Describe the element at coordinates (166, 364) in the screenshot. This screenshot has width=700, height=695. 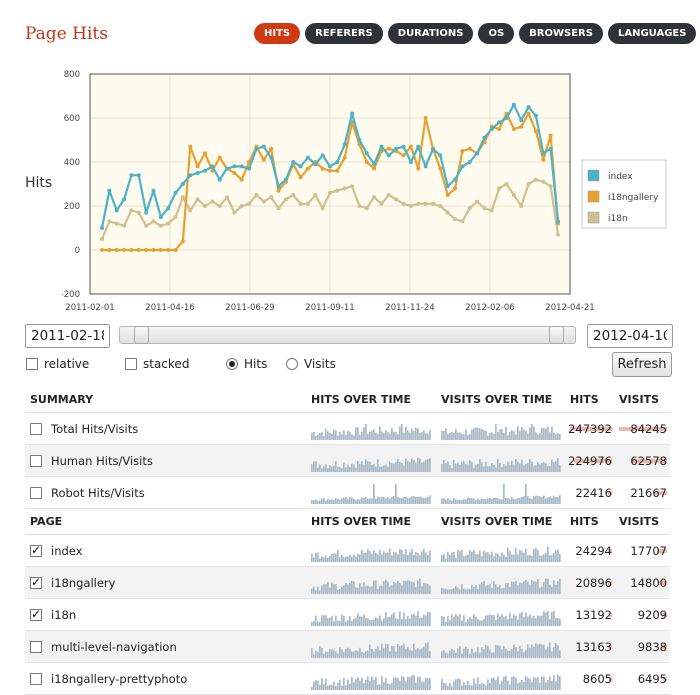
I see `stacked-label: stacked` at that location.